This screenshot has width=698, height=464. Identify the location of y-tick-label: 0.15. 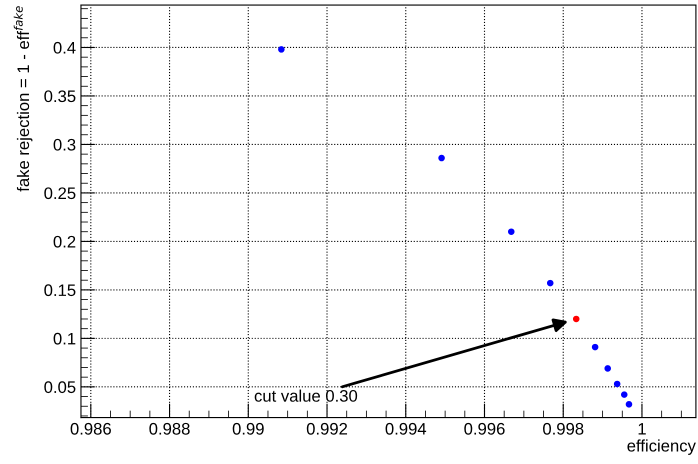
(60, 290).